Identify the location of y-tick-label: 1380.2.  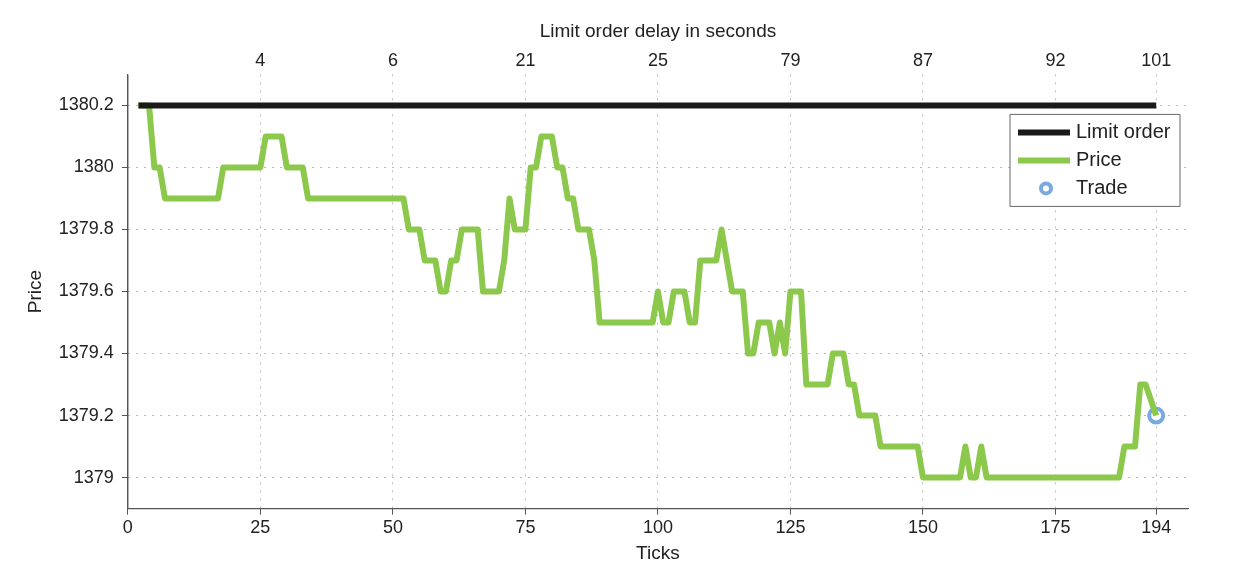
(86, 104).